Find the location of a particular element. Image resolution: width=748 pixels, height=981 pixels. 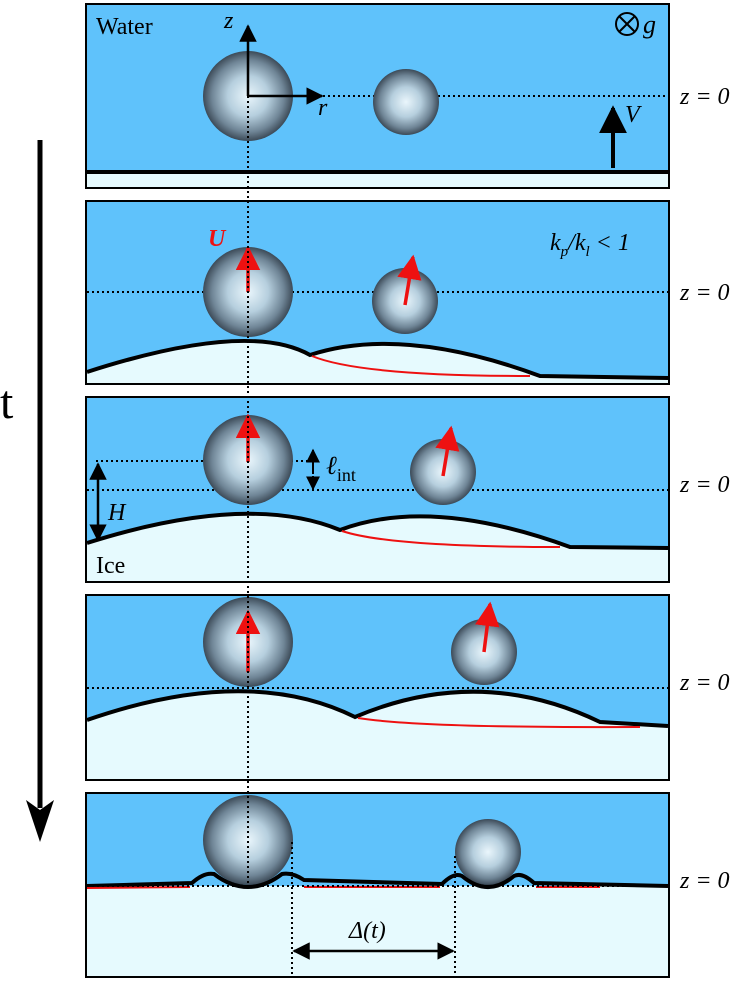

panel-4-front is located at coordinates (377, 708).